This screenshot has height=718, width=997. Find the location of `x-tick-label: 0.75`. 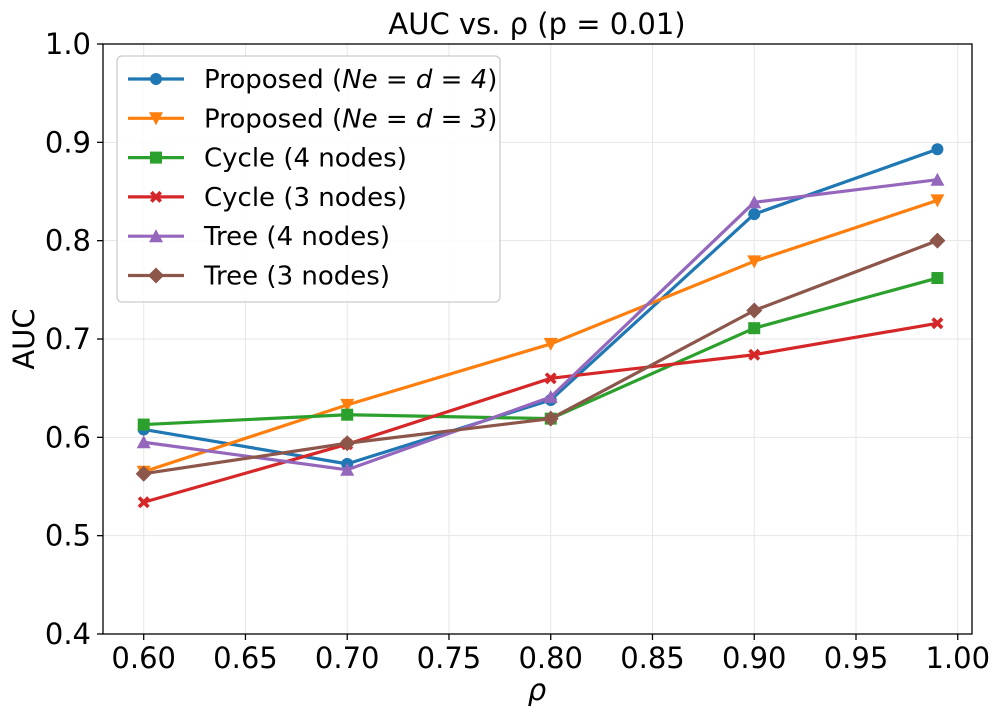

x-tick-label: 0.75 is located at coordinates (449, 658).